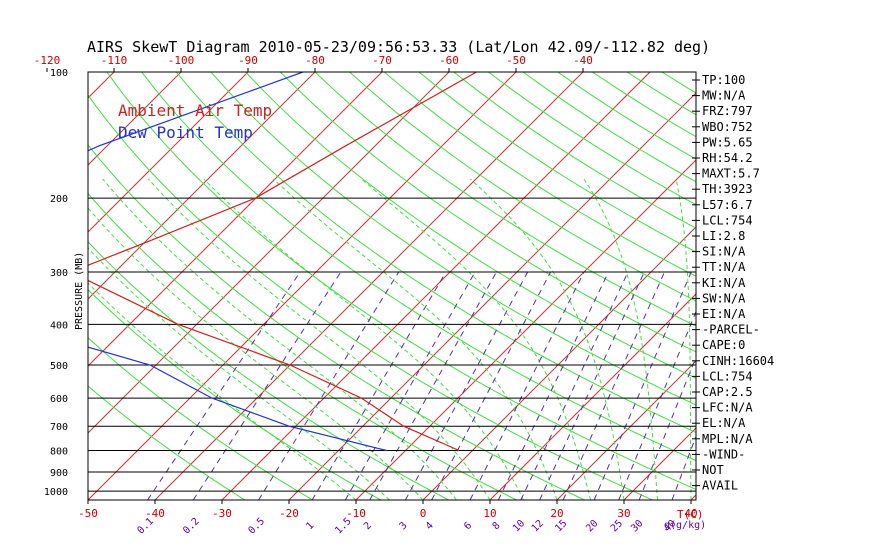  Describe the element at coordinates (257, 526) in the screenshot. I see `mixing-ratio-tick: 0.5` at that location.